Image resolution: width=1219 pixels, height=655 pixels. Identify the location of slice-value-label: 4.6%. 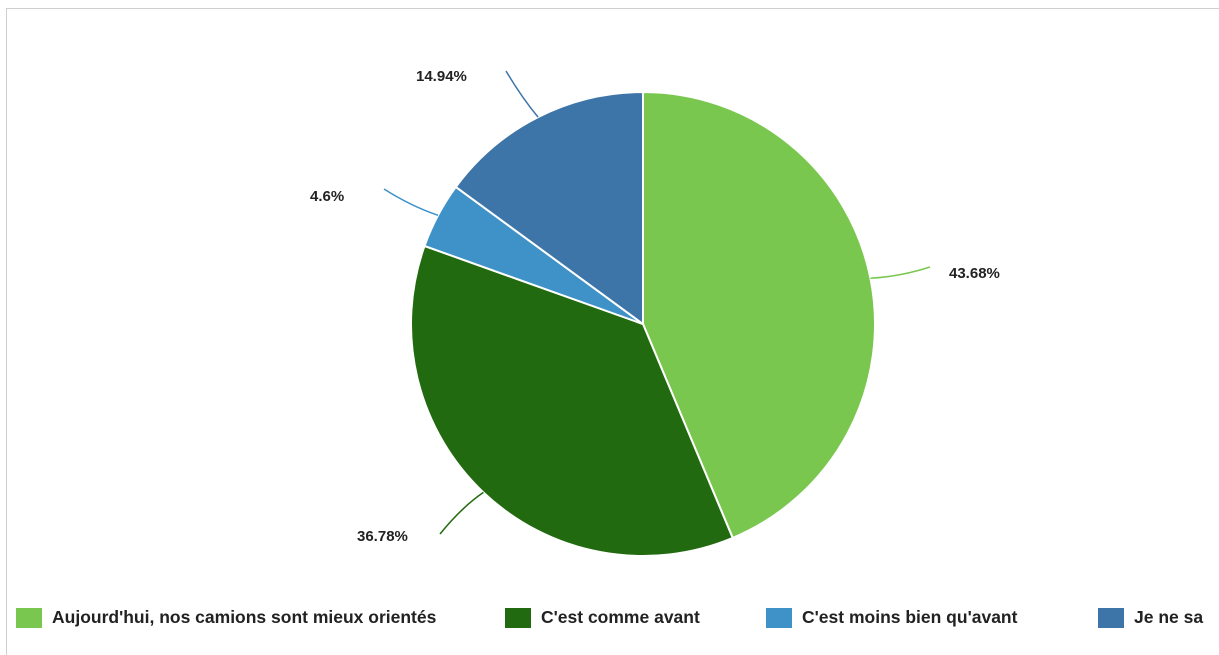
(327, 196).